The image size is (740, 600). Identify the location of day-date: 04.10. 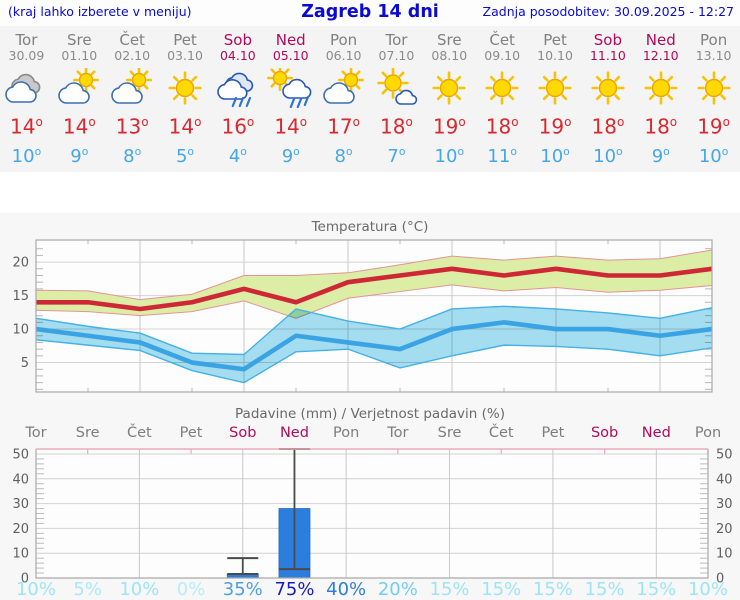
(237, 55).